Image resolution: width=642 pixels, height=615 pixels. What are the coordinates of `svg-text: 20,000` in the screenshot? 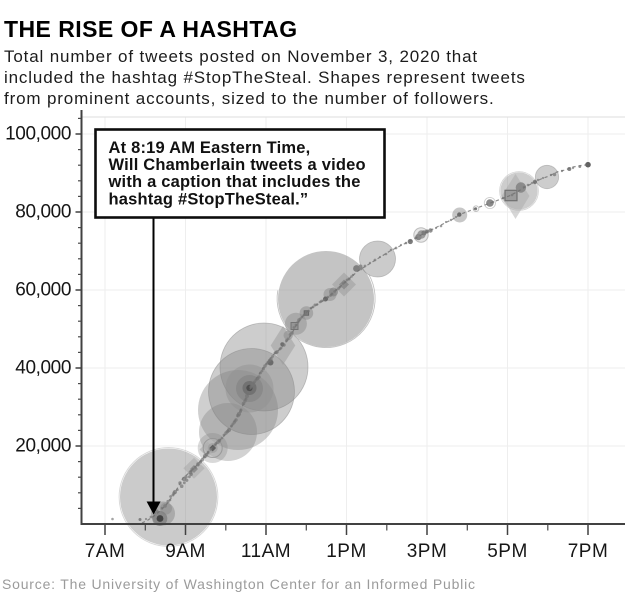 It's located at (43, 446).